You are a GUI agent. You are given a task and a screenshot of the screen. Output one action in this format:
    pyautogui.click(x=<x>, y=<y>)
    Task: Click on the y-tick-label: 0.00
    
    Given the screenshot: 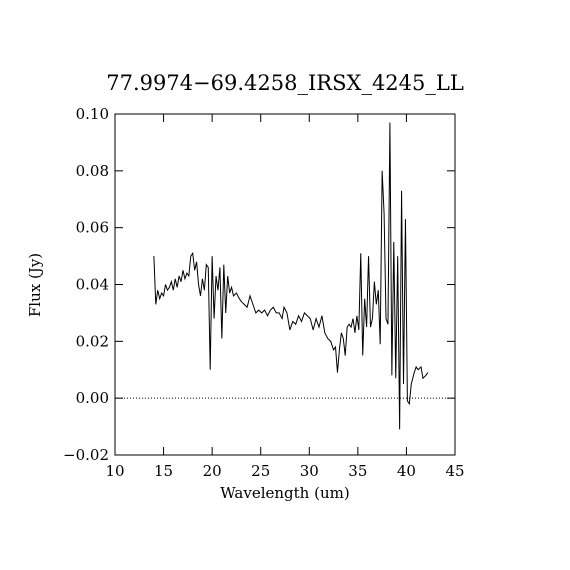 What is the action you would take?
    pyautogui.click(x=92, y=398)
    